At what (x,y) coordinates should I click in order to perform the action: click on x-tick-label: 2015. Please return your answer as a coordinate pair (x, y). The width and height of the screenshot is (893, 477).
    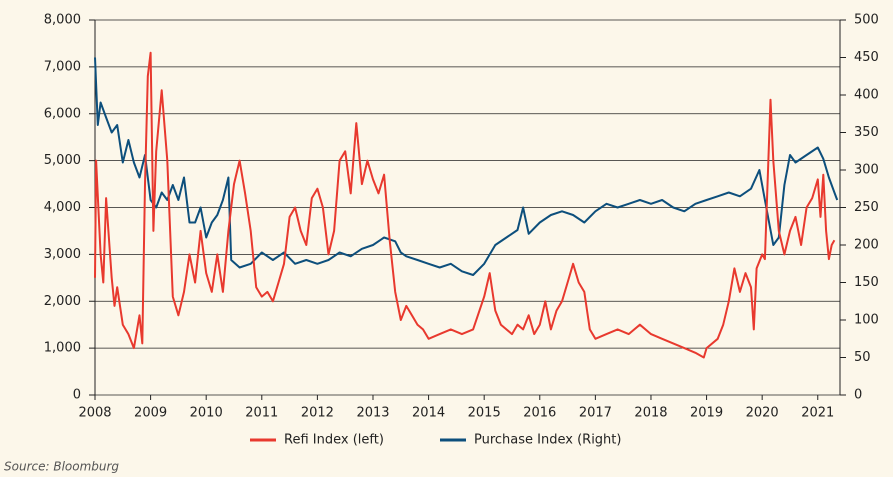
    Looking at the image, I should click on (484, 413).